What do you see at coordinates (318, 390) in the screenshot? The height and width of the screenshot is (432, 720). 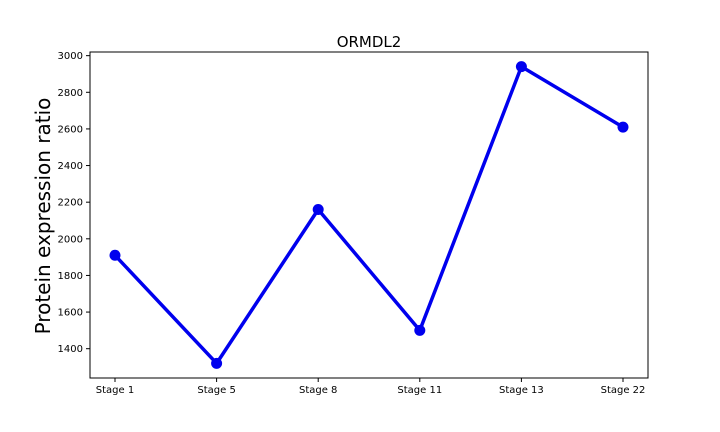 I see `x-tick-label-2: Stage 8` at bounding box center [318, 390].